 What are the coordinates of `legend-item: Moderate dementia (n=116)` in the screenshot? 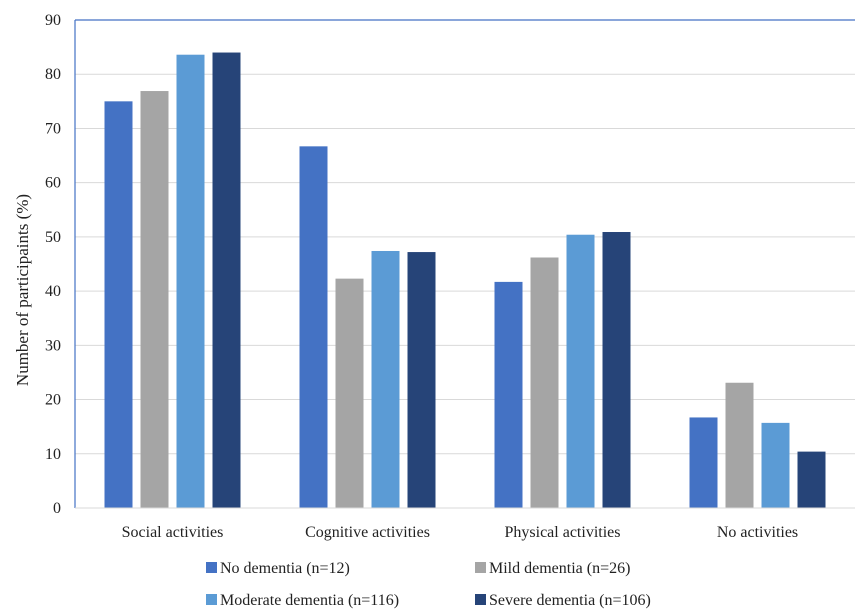 It's located at (302, 600).